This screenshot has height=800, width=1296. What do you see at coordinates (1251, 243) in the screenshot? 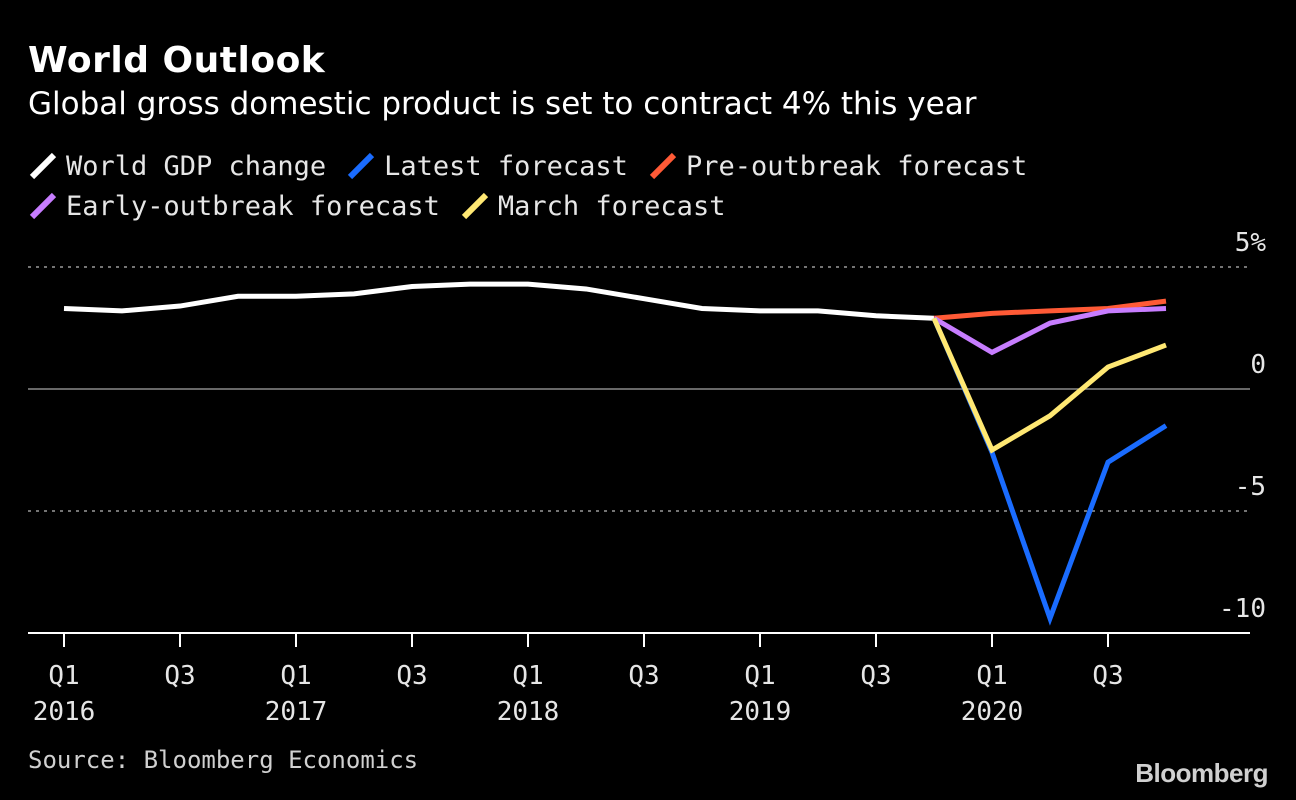
I see `y-tick-label: 5%` at bounding box center [1251, 243].